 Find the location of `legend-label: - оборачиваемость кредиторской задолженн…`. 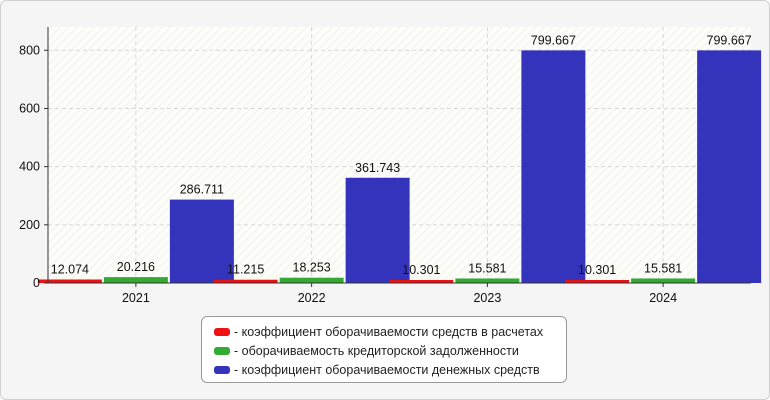

legend-label: - оборачиваемость кредиторской задолженн… is located at coordinates (376, 350).